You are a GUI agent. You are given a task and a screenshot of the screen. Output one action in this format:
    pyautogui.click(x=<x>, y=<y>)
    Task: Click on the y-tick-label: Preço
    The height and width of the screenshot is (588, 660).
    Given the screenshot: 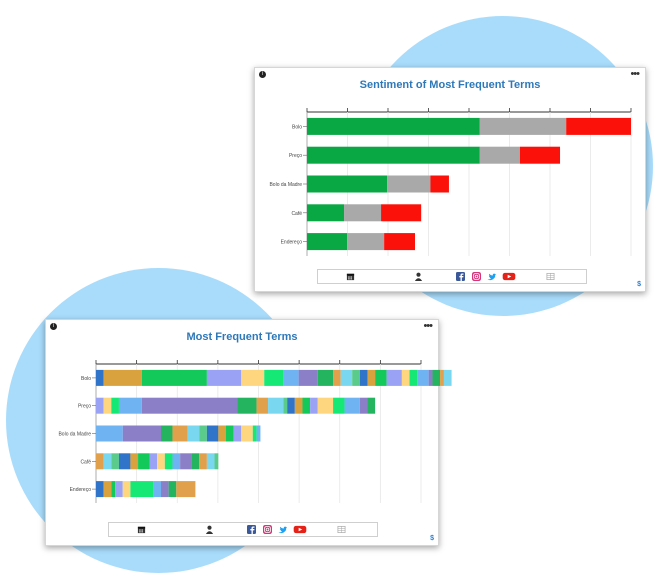 What is the action you would take?
    pyautogui.click(x=84, y=407)
    